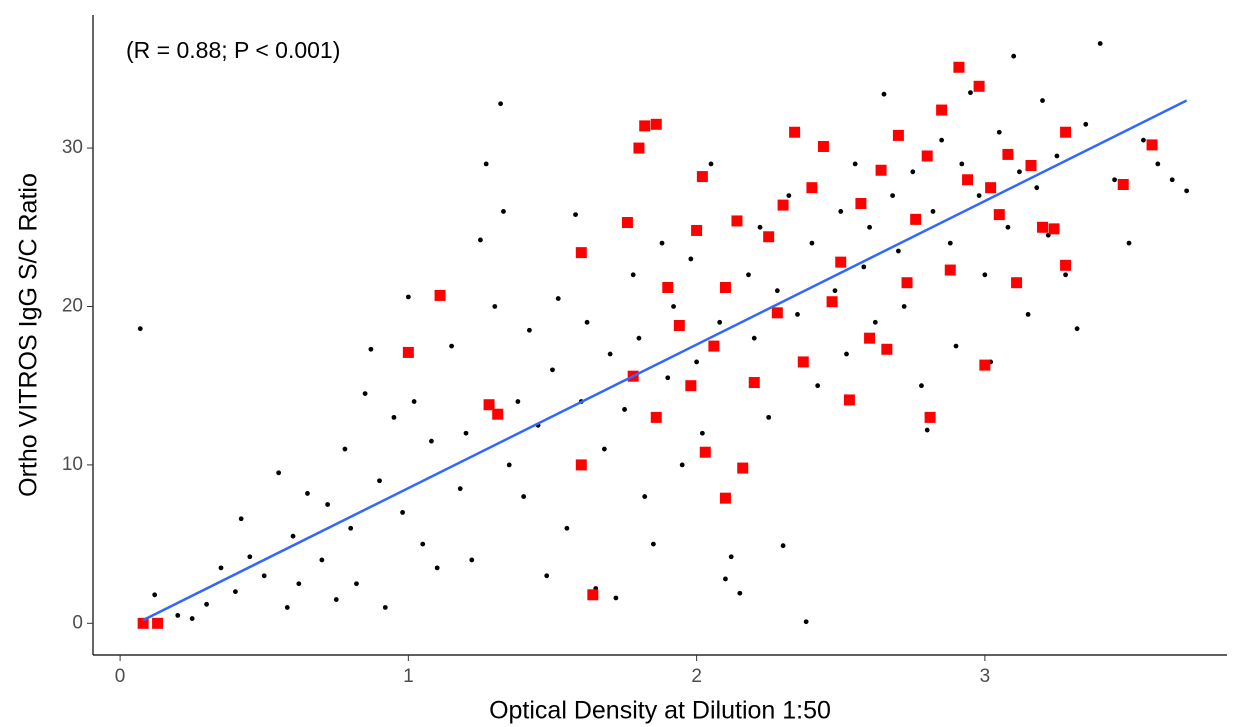 The image size is (1241, 727). What do you see at coordinates (233, 50) in the screenshot?
I see `annotation: (R = 0.88; P < 0.001)` at bounding box center [233, 50].